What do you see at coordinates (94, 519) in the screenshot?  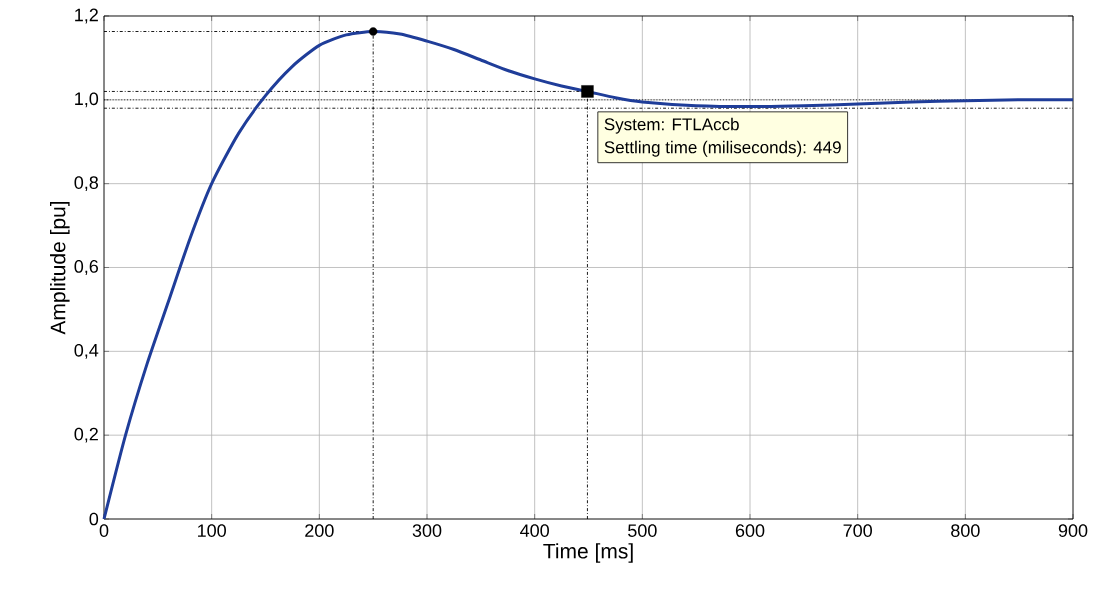 I see `y-tick-label: 0` at bounding box center [94, 519].